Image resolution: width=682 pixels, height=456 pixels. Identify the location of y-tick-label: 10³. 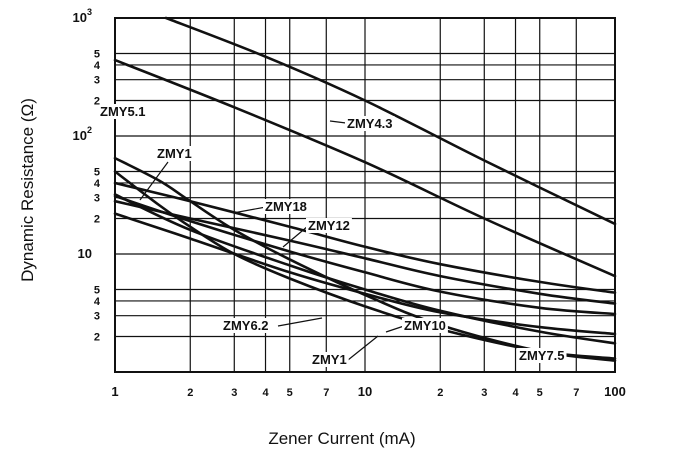
(82, 16).